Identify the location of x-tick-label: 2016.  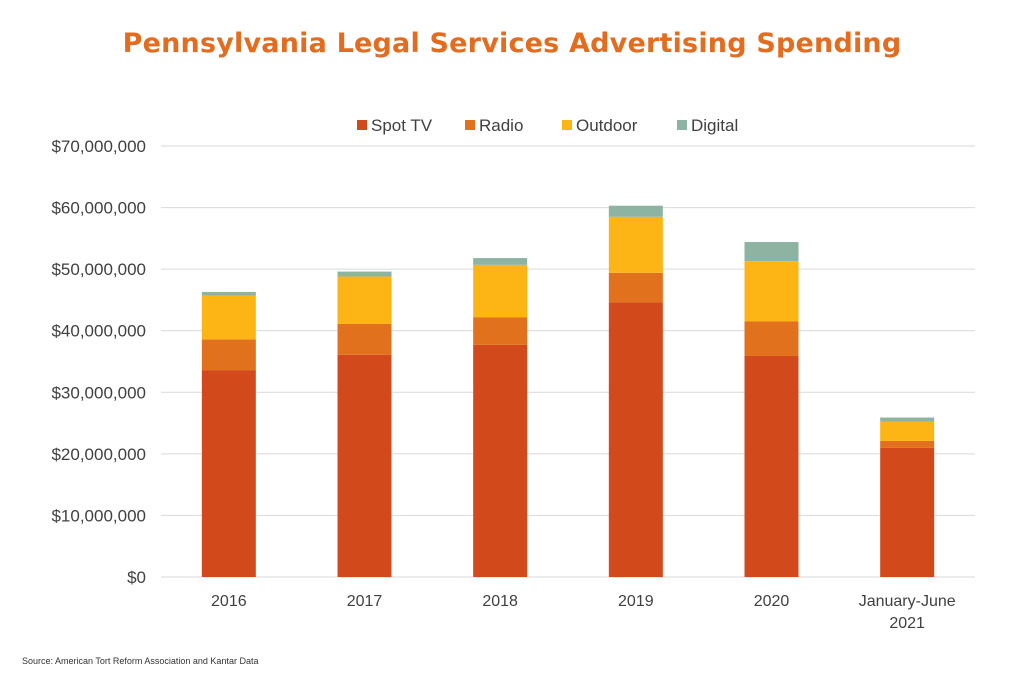
(229, 601).